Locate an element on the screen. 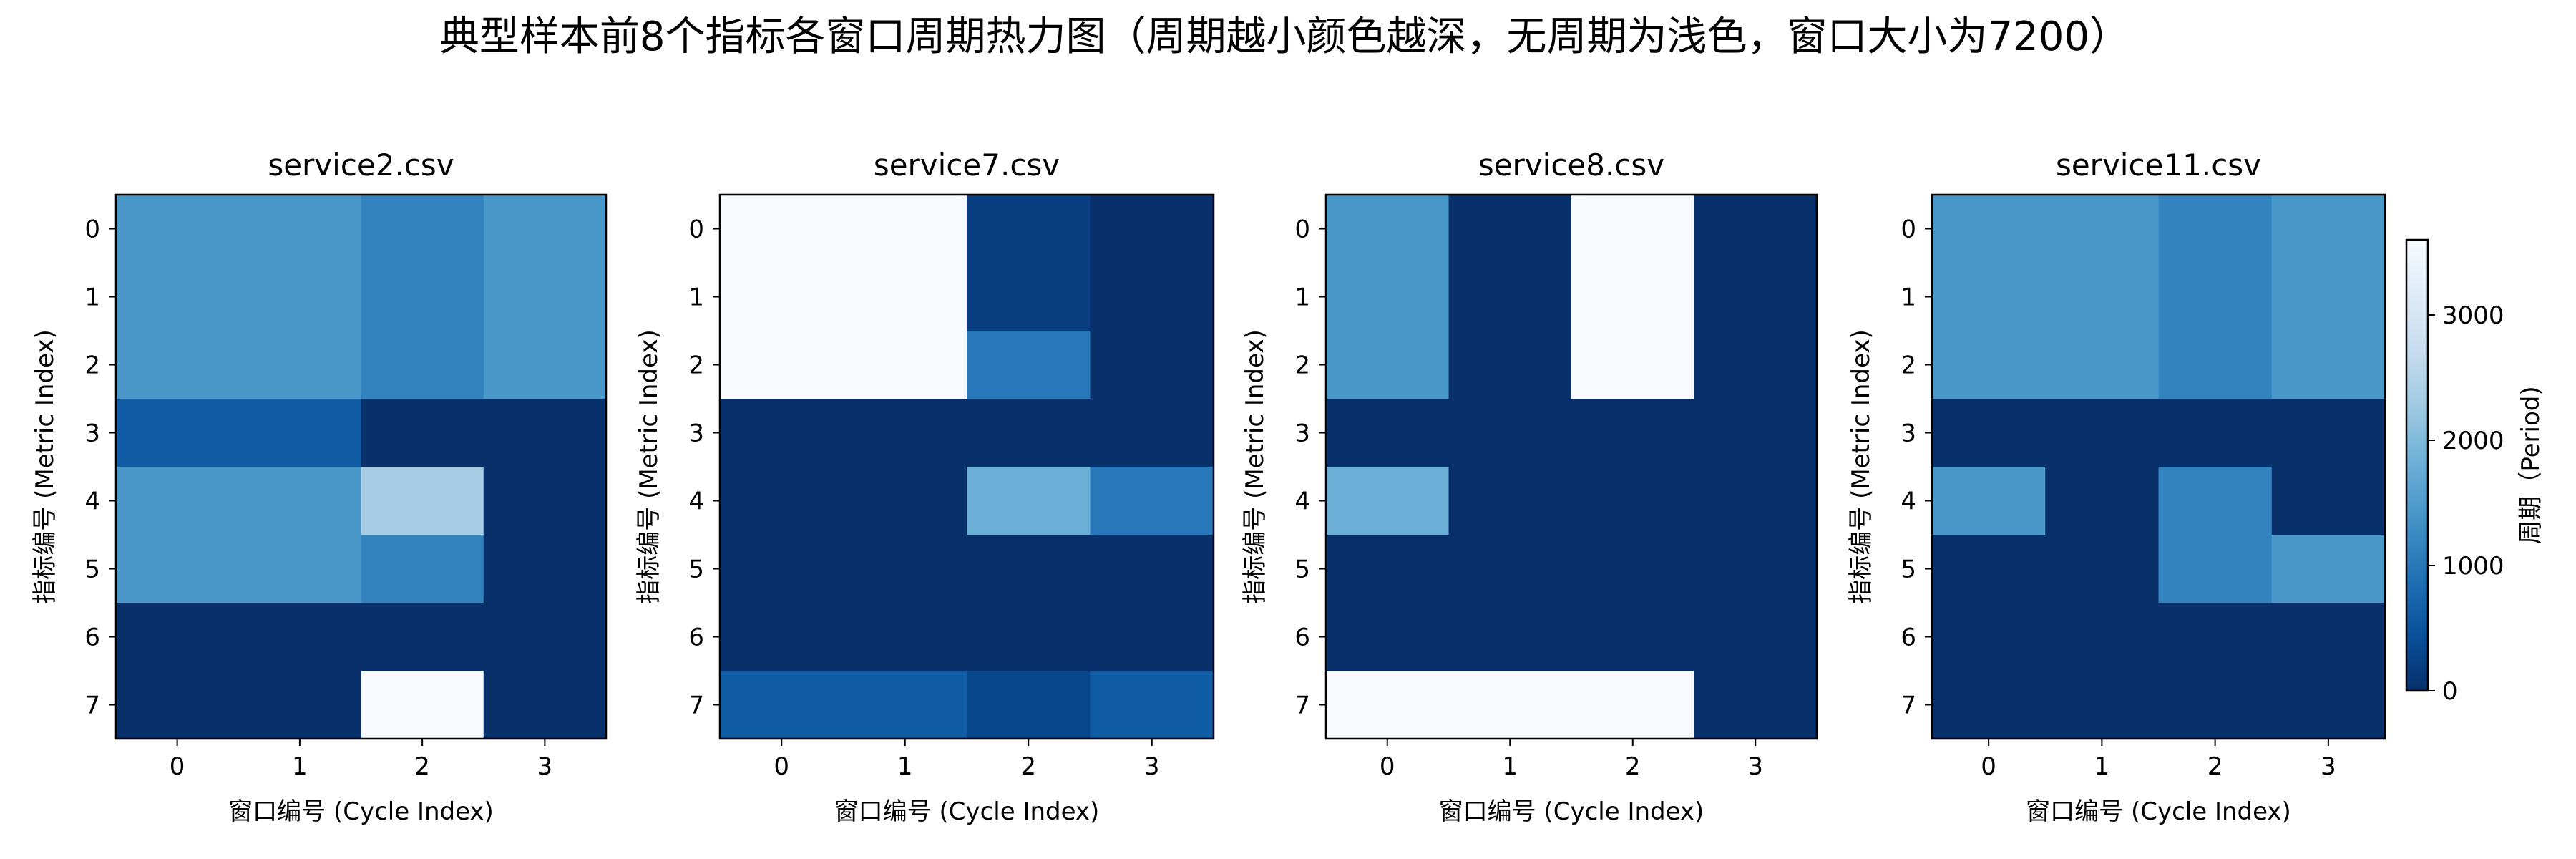 The image size is (2576, 859). y-tick-label: 4 is located at coordinates (1302, 501).